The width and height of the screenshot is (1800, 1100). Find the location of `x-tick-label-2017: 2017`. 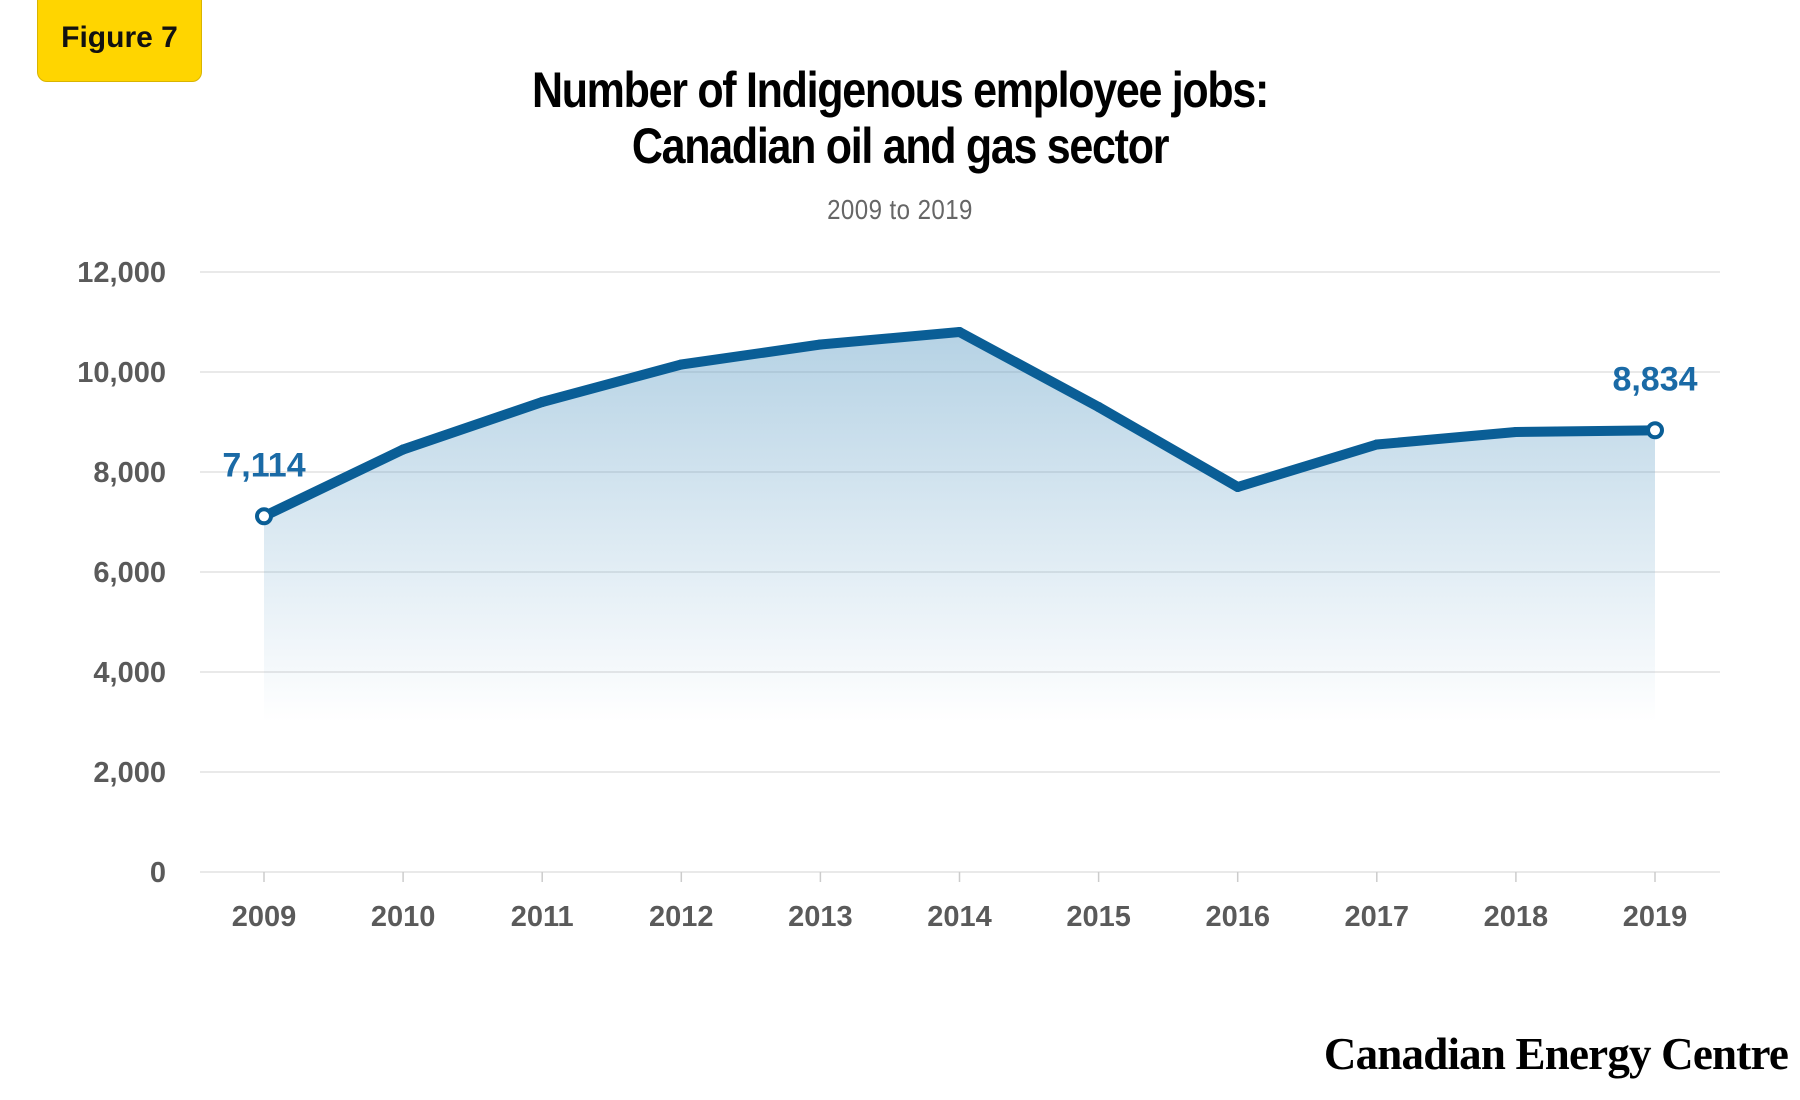

x-tick-label-2017: 2017 is located at coordinates (1377, 917).